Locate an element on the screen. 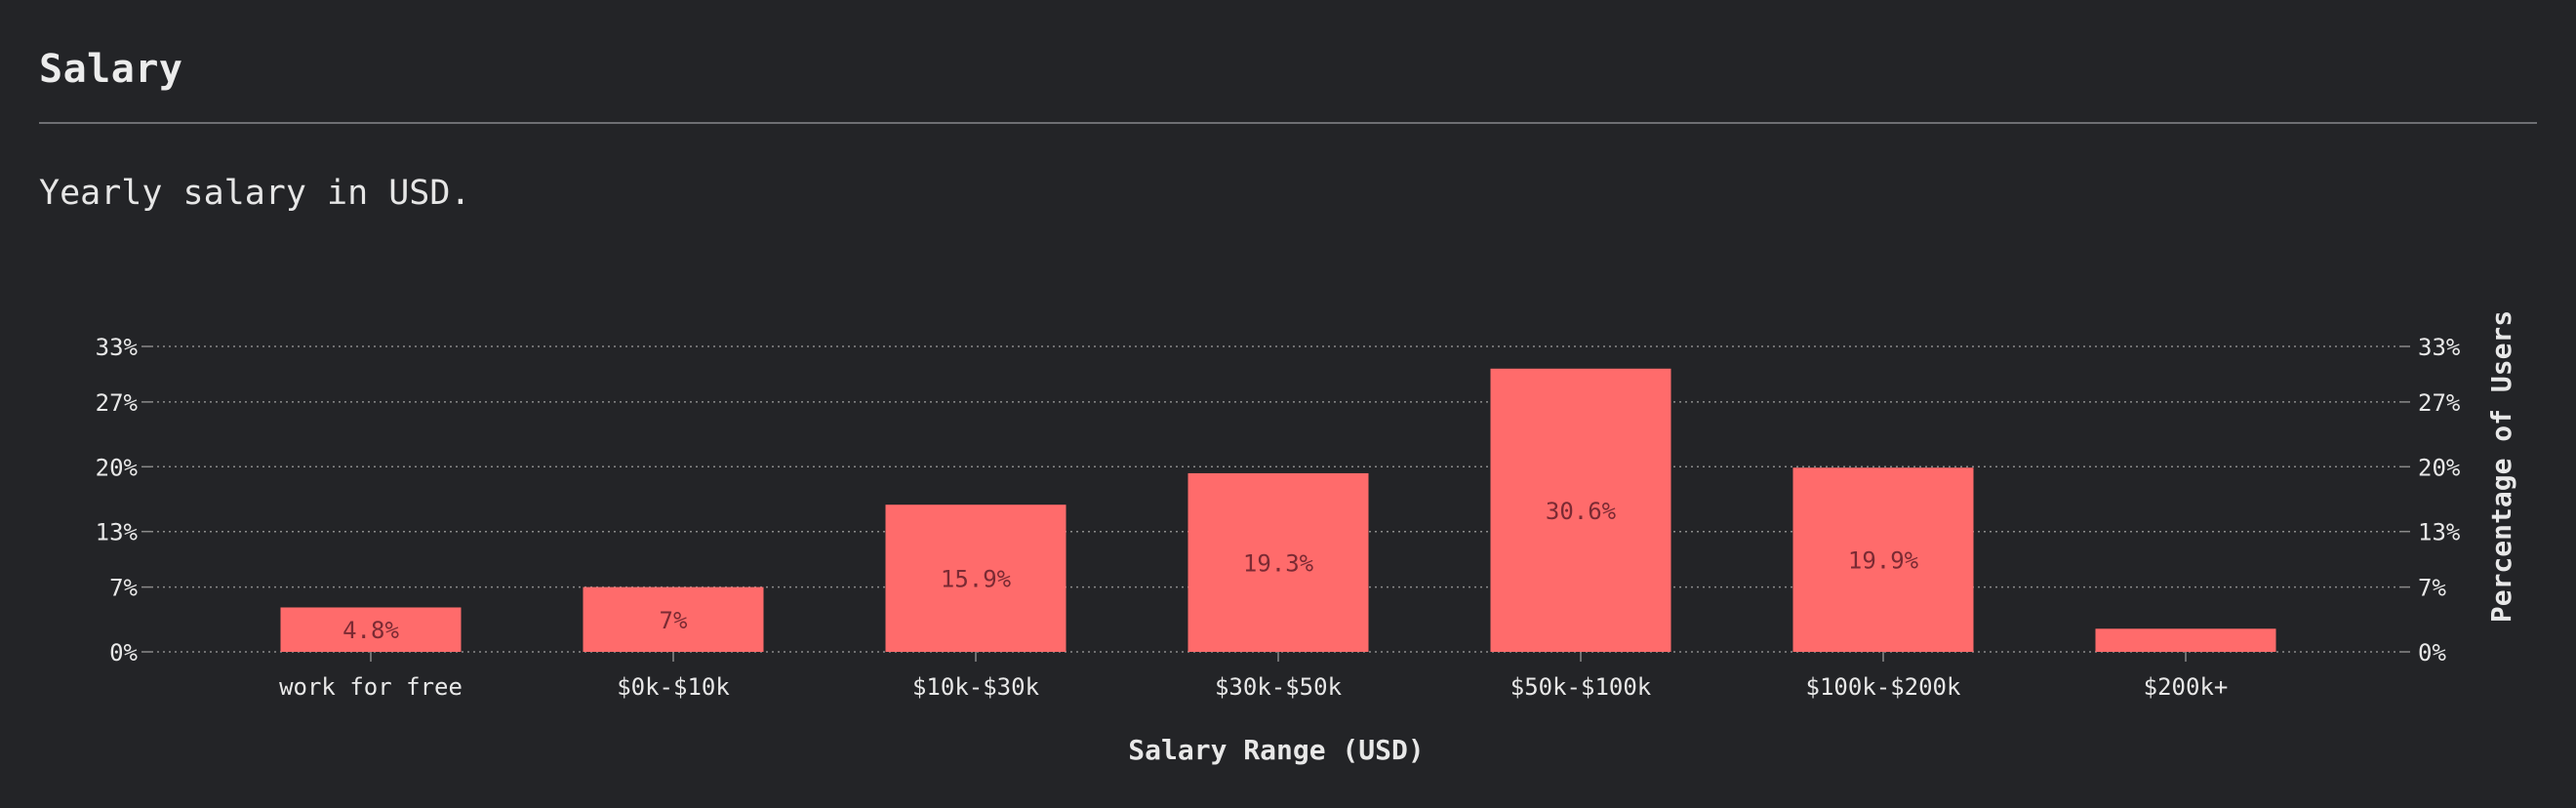 The image size is (2576, 808). bar-data-label: 30.6% is located at coordinates (1581, 511).